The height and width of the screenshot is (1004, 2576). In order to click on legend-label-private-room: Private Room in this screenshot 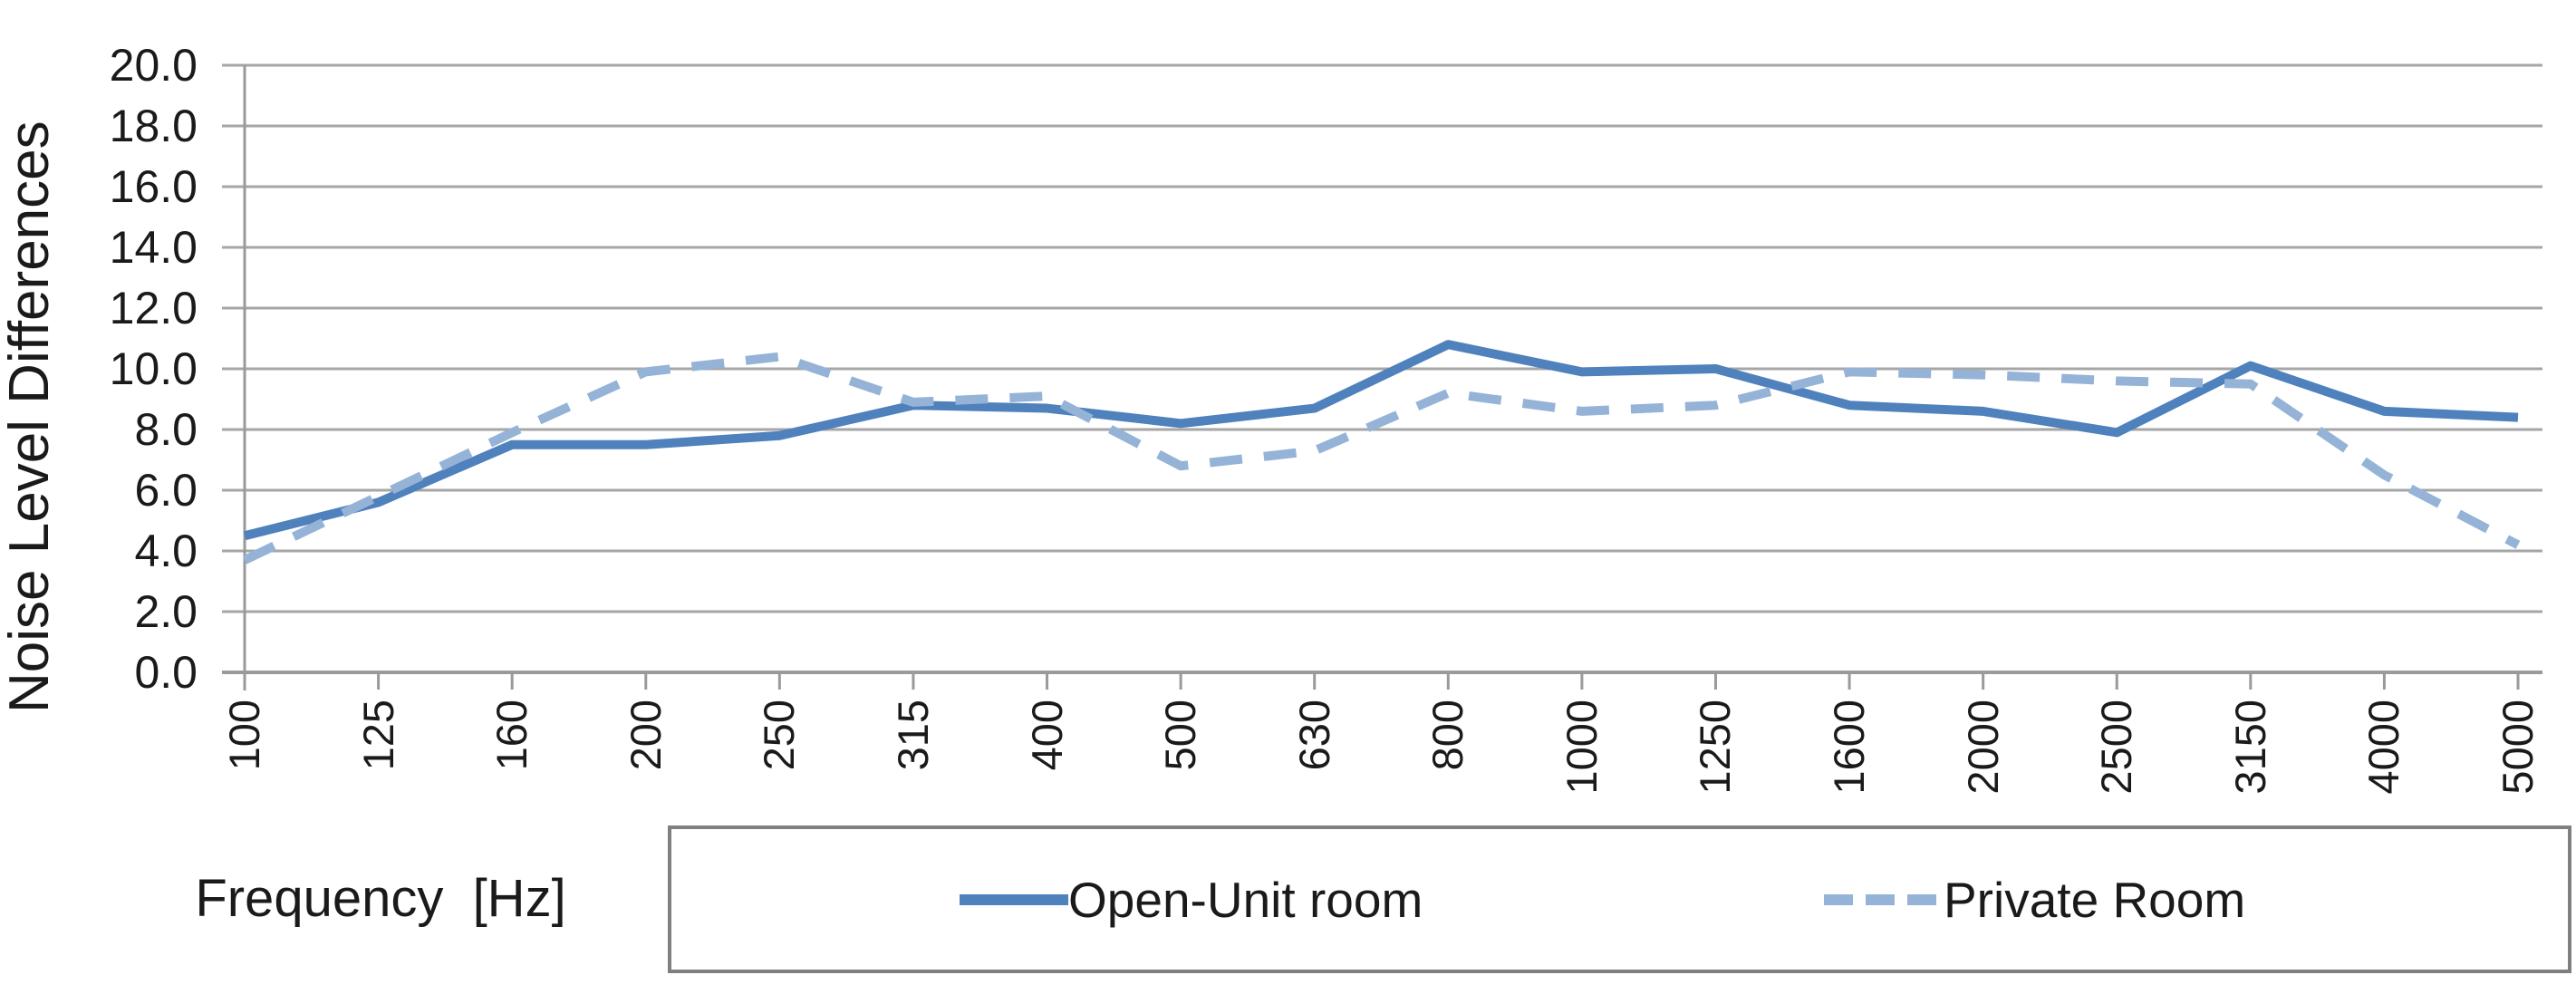, I will do `click(2095, 899)`.